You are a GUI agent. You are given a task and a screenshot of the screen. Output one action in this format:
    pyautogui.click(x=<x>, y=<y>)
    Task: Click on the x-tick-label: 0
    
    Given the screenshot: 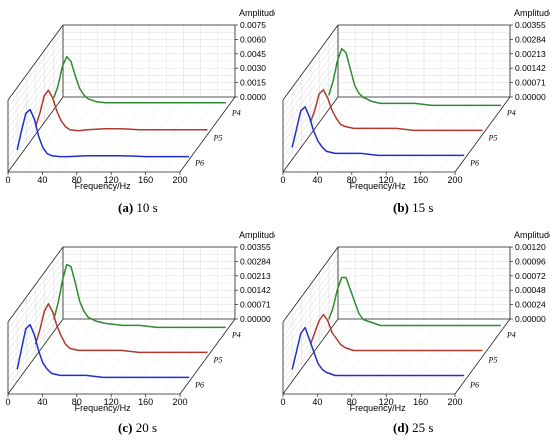 What is the action you would take?
    pyautogui.click(x=282, y=402)
    